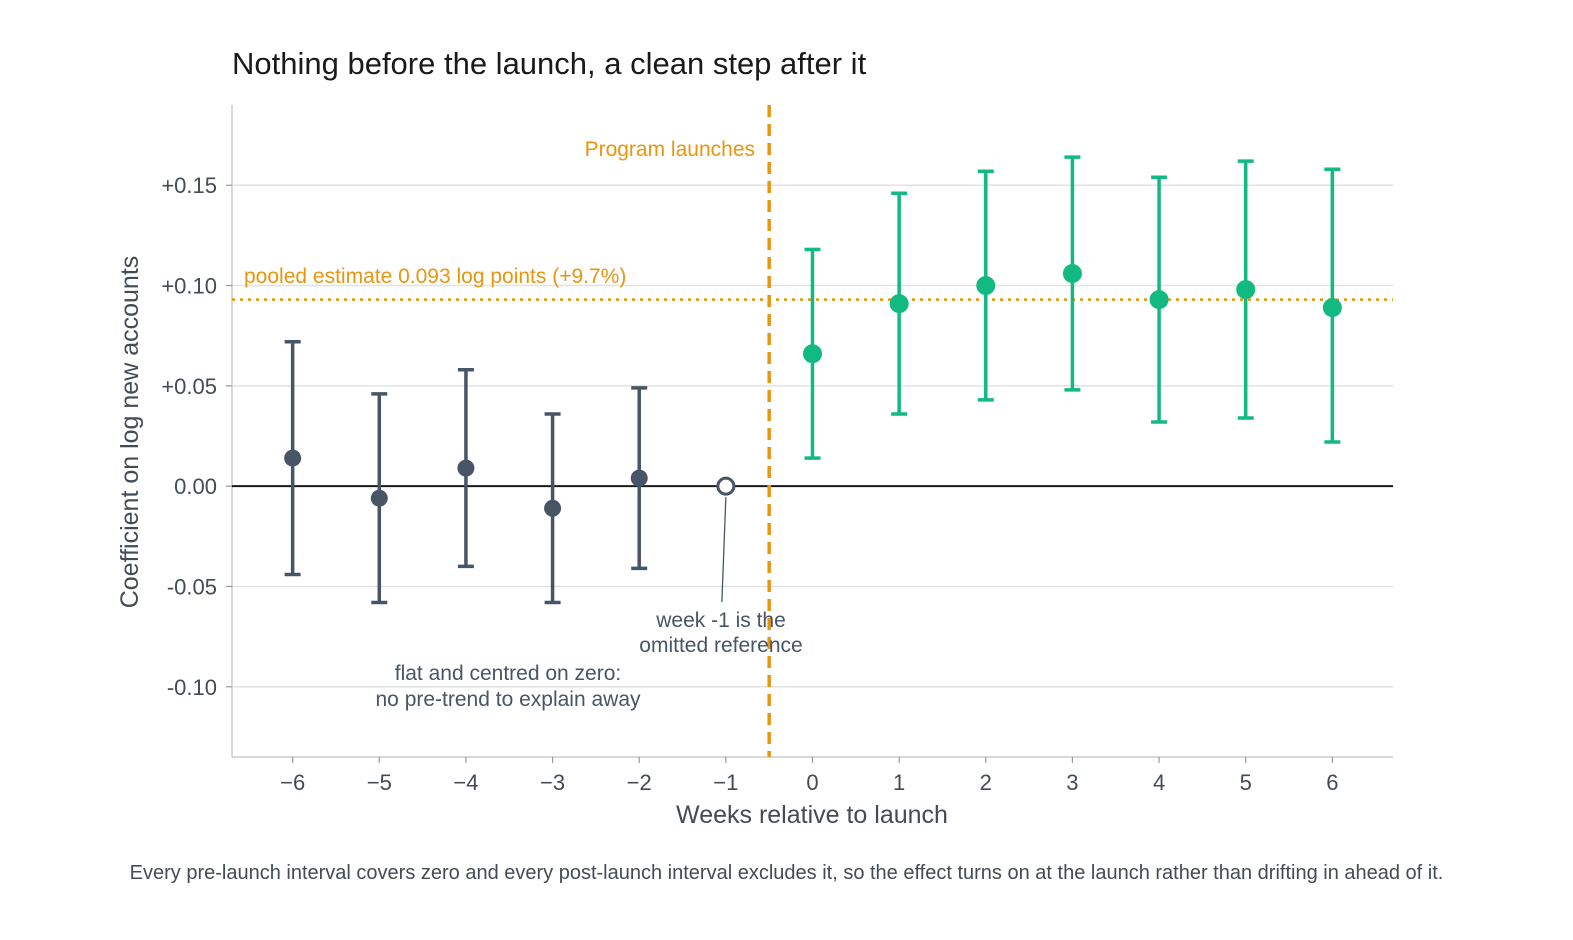 The height and width of the screenshot is (940, 1573). I want to click on y-tick-label: -0.10, so click(192, 687).